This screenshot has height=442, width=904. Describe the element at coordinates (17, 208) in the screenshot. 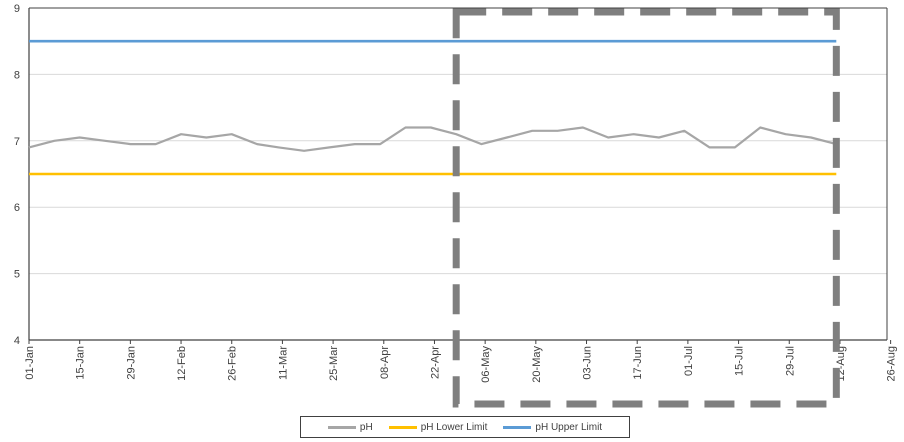

I see `y-tick-label: 6` at that location.